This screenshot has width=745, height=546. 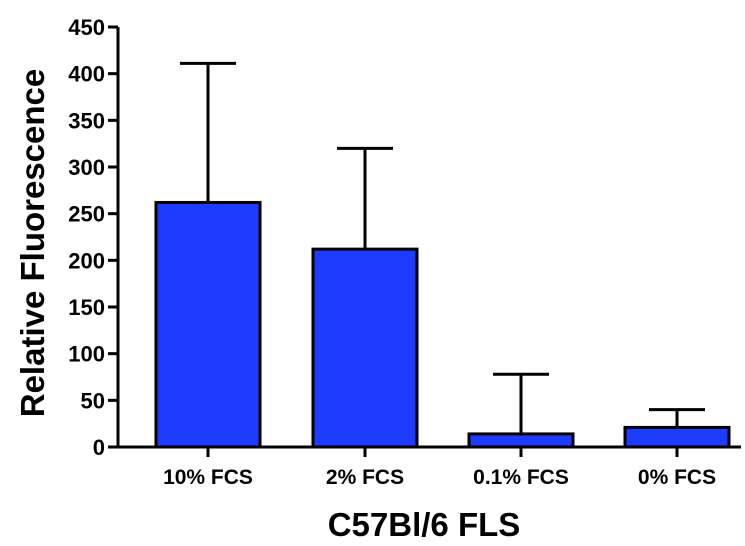 I want to click on x-tick-label: 0% FCS, so click(x=677, y=477).